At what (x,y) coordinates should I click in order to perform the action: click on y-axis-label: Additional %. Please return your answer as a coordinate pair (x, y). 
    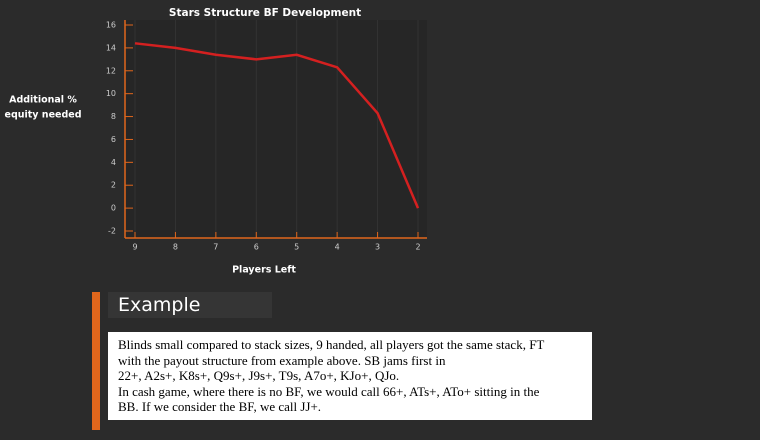
    Looking at the image, I should click on (43, 100).